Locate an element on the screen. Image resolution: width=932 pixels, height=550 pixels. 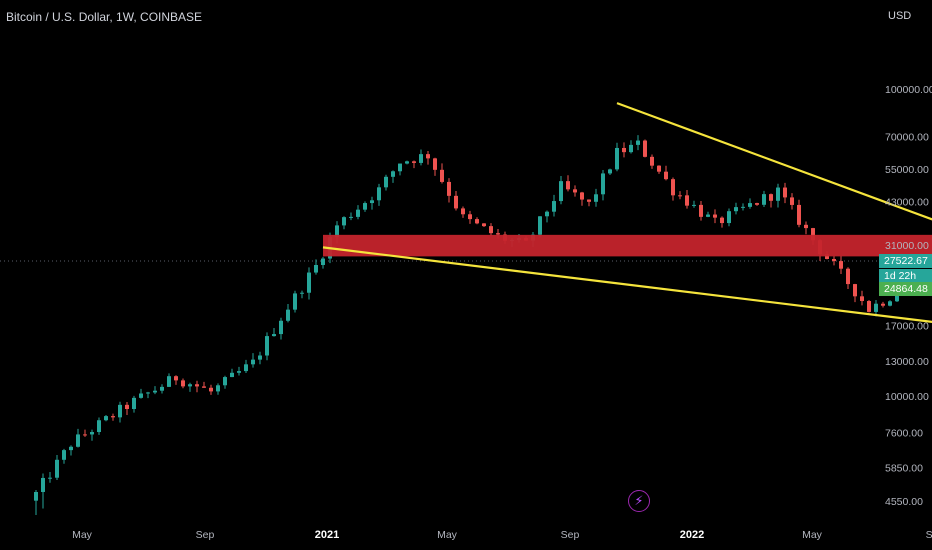
current-price-value: 27522.67 is located at coordinates (906, 261).